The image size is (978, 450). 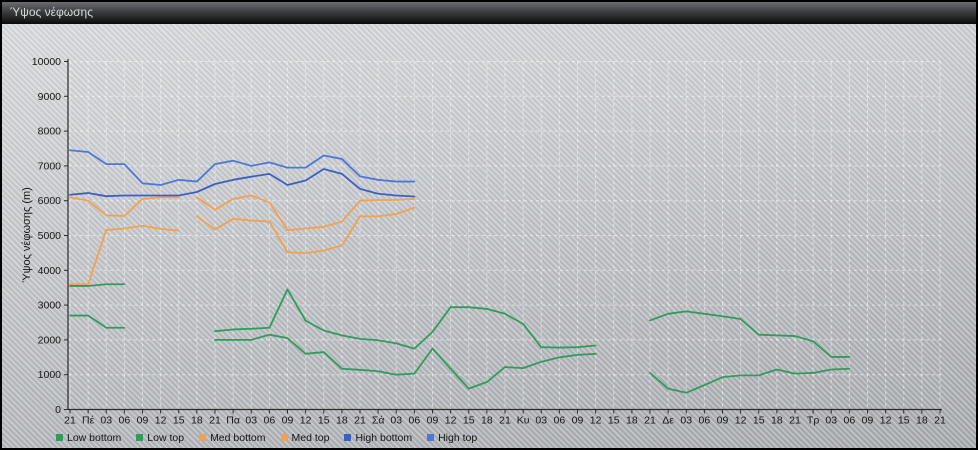 What do you see at coordinates (489, 13) in the screenshot?
I see `window-titlebar: Ύψος νέφωσης` at bounding box center [489, 13].